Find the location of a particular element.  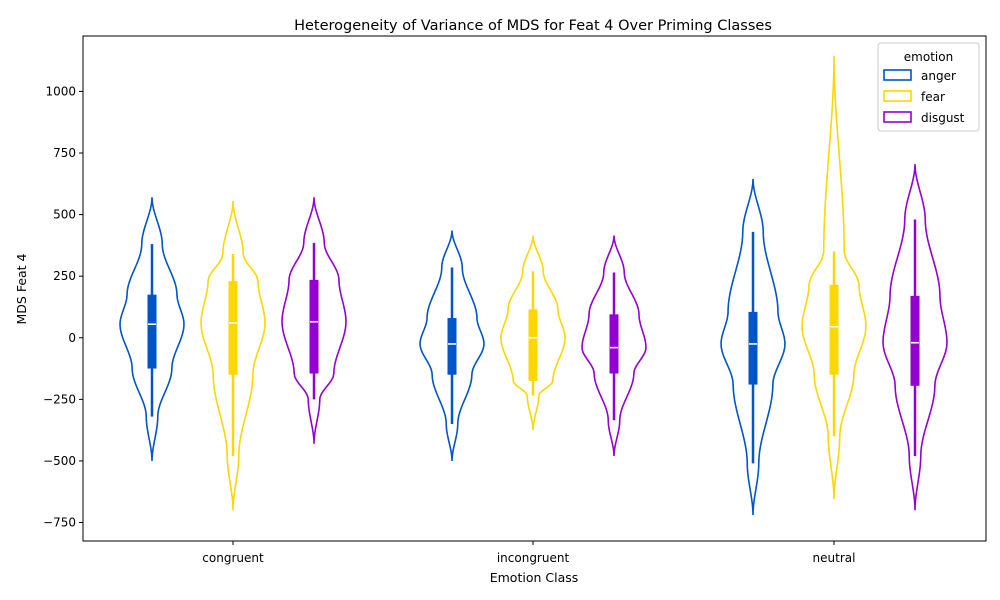

x-tick-label: congruent is located at coordinates (233, 558).